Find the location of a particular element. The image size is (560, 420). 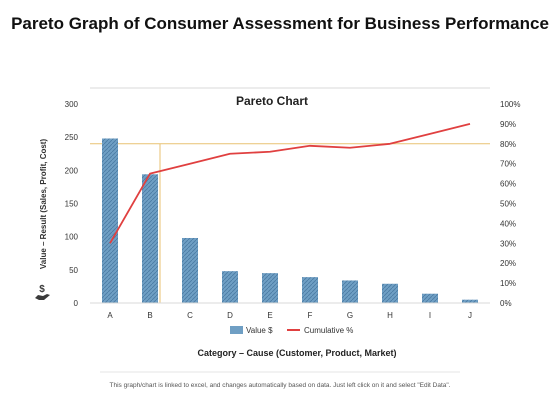

x-axis-ticks: A B C D E F G H I J is located at coordinates (289, 315).